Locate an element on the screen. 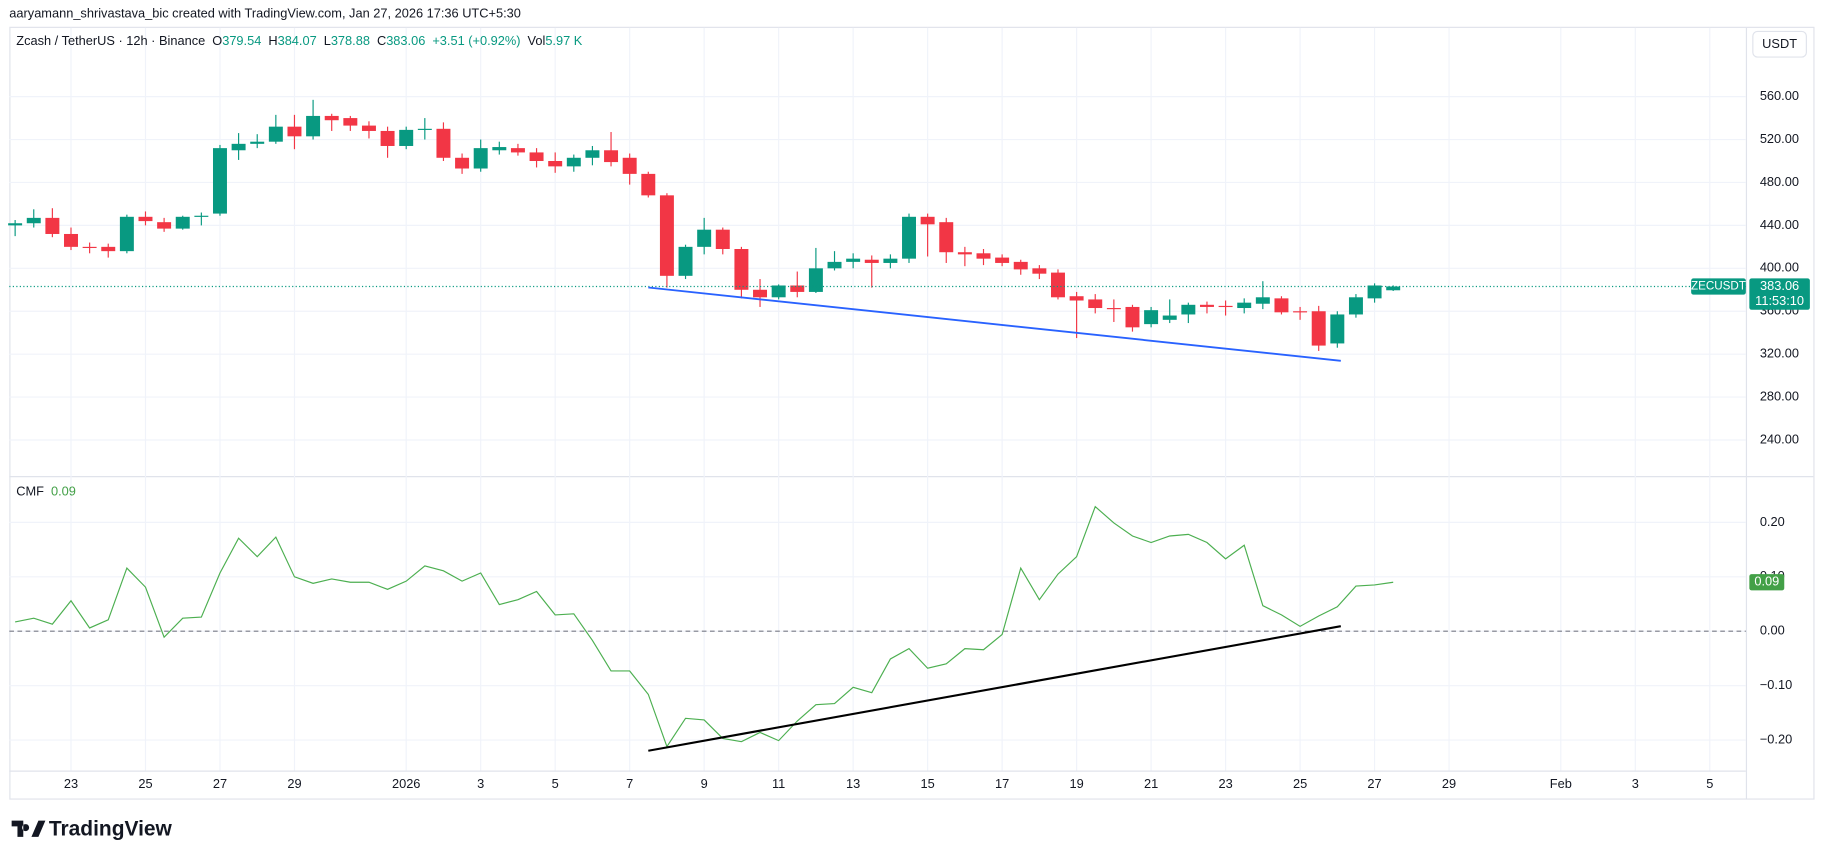 This screenshot has height=859, width=1825. currency-box is located at coordinates (1779, 44).